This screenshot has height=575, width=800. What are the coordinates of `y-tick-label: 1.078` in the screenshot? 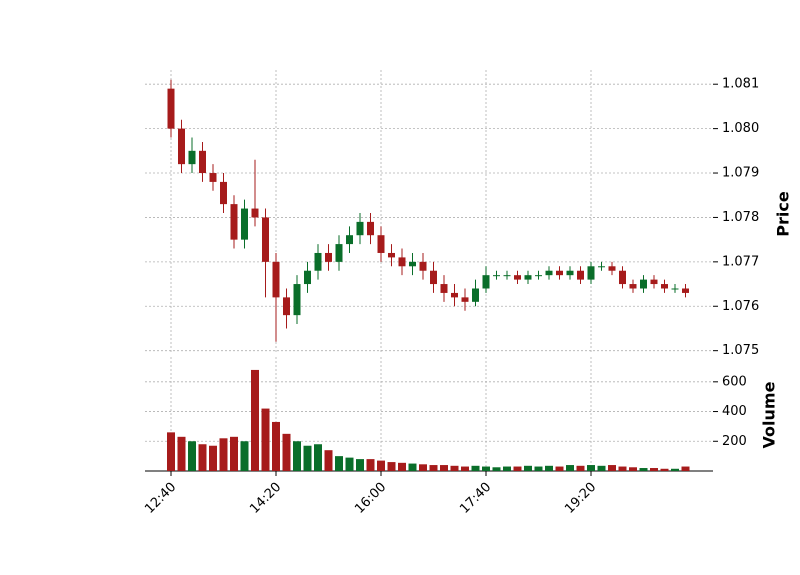 It's located at (740, 217).